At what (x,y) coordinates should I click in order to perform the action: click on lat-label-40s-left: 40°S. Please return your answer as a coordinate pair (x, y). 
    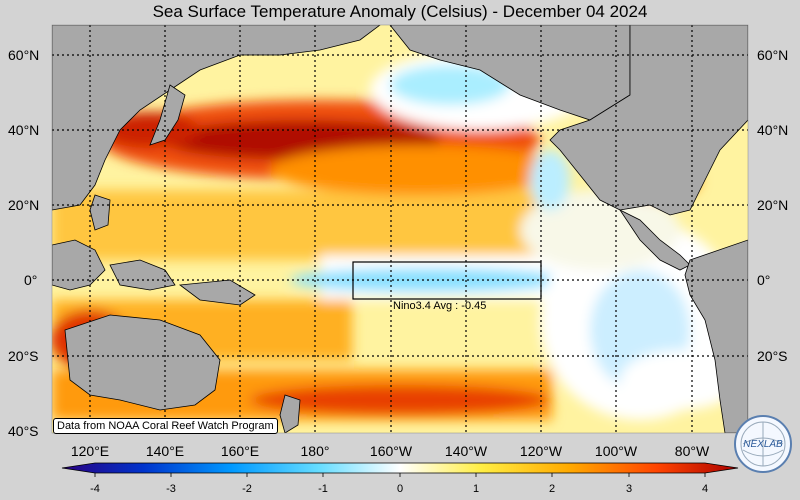
    Looking at the image, I should click on (23, 431).